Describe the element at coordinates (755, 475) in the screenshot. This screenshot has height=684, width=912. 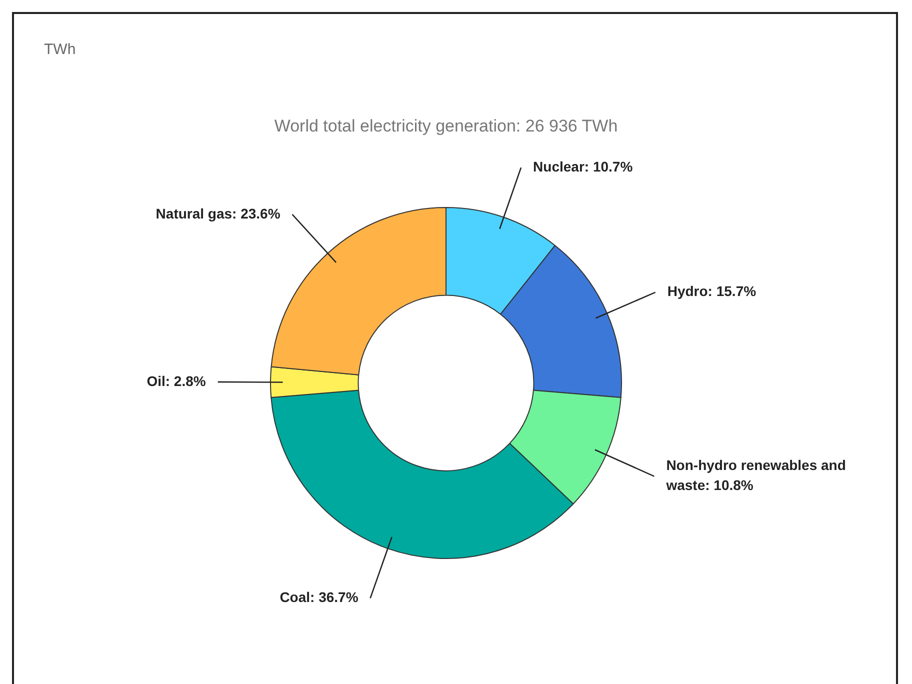
I see `slice-label: Non-hydro renewables and waste: 10.8%` at that location.